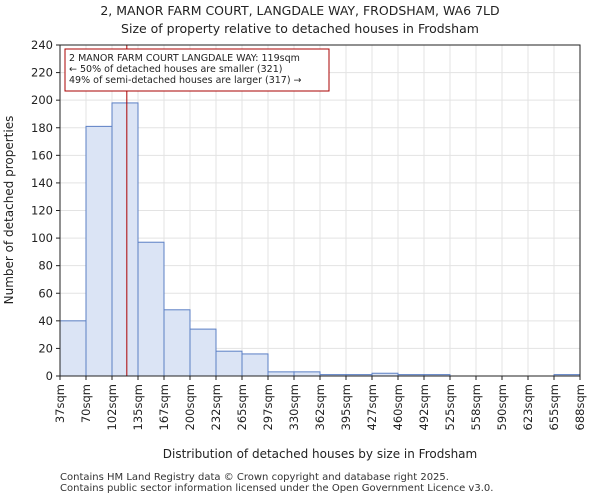 This screenshot has height=500, width=600. Describe the element at coordinates (99, 251) in the screenshot. I see `bar-70sqm` at that location.